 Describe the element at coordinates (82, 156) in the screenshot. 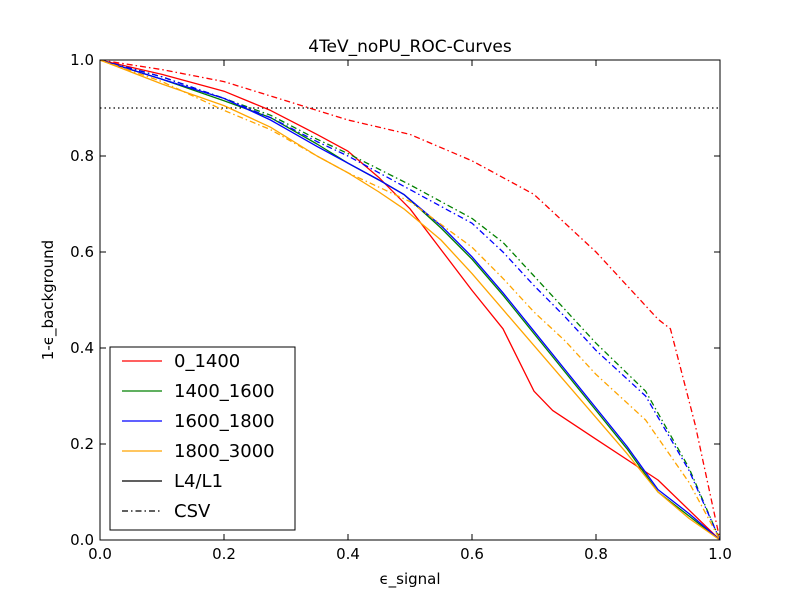

I see `y-tick-label: 0.8` at that location.